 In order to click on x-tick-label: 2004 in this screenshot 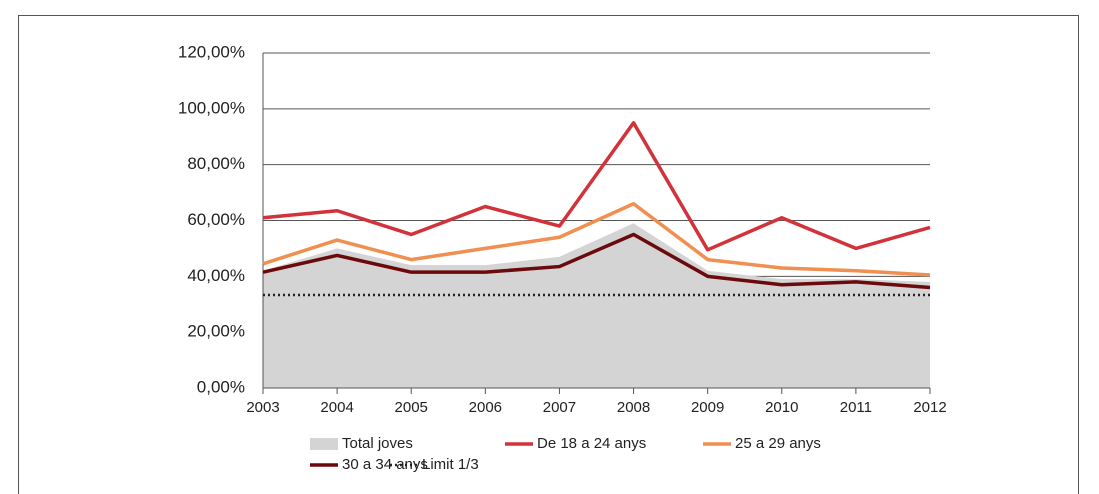, I will do `click(336, 407)`.